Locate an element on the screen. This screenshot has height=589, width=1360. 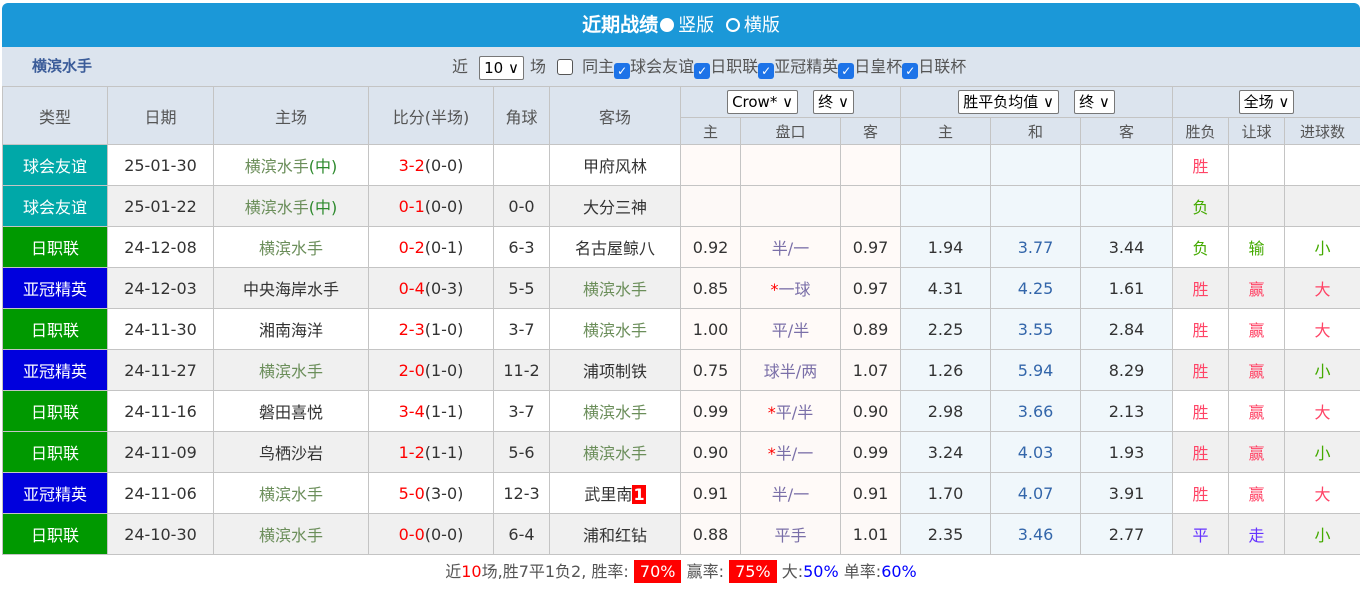
half-score: (3-0) is located at coordinates (444, 493).